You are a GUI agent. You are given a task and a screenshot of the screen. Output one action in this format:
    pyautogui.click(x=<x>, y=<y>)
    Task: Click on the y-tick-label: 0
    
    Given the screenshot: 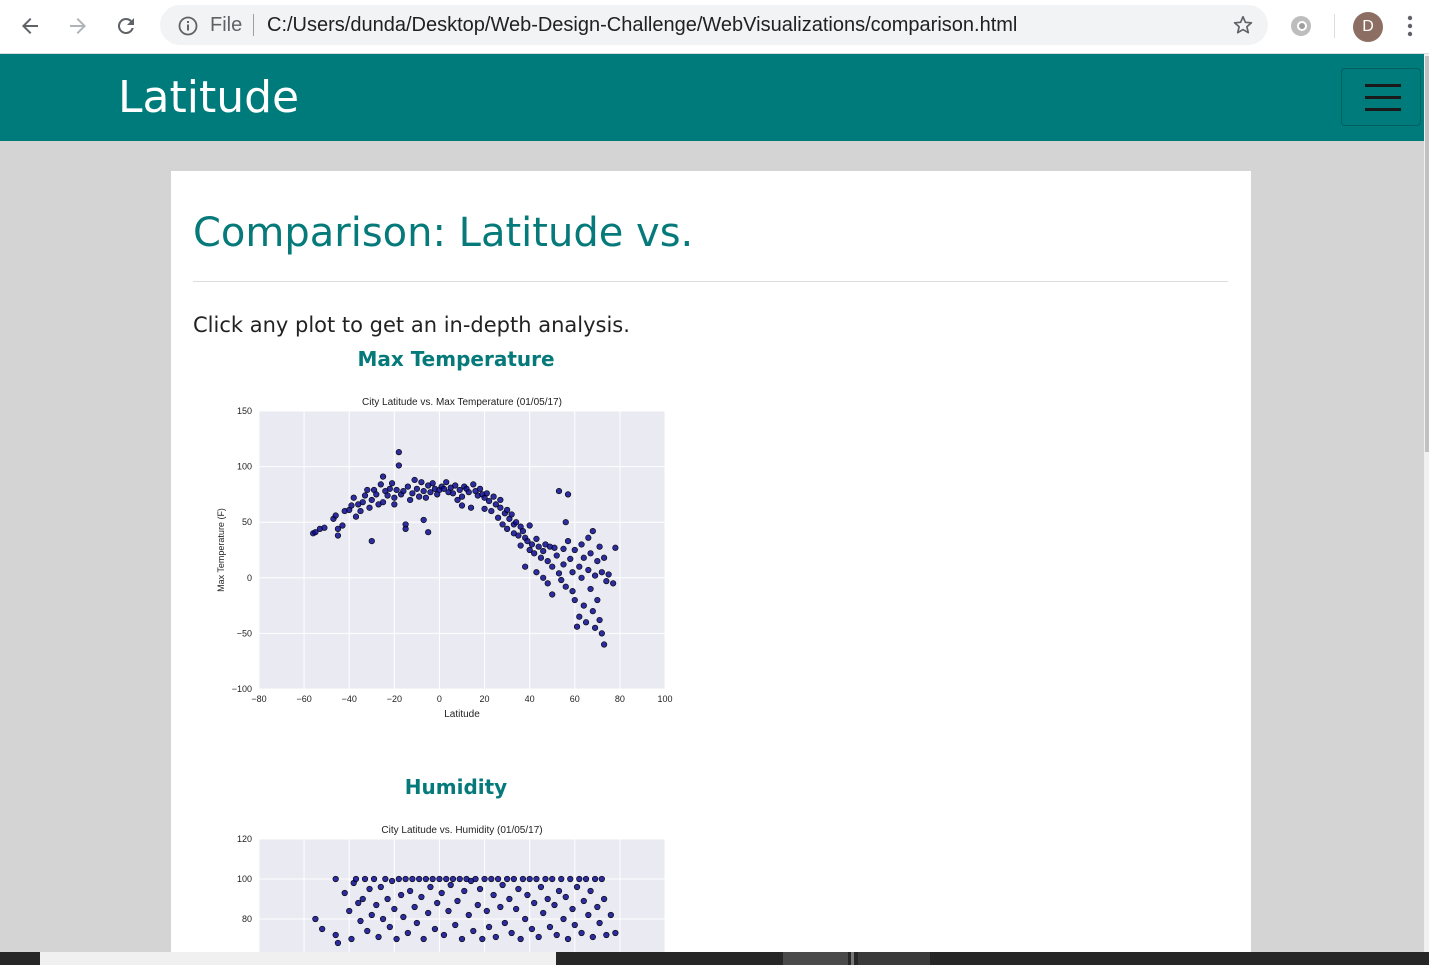 What is the action you would take?
    pyautogui.click(x=249, y=578)
    